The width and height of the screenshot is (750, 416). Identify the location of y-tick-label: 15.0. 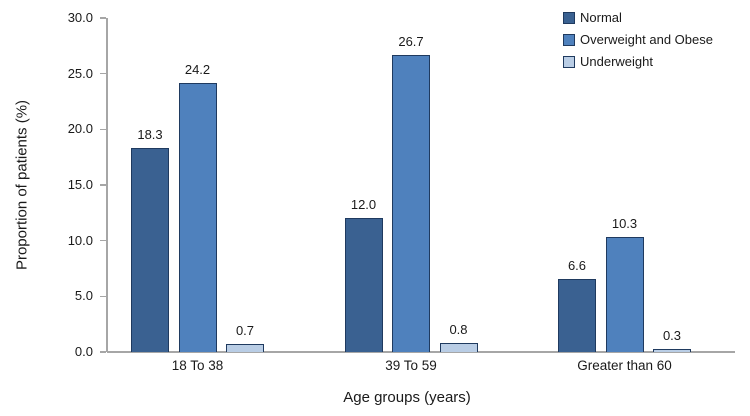
(80, 184).